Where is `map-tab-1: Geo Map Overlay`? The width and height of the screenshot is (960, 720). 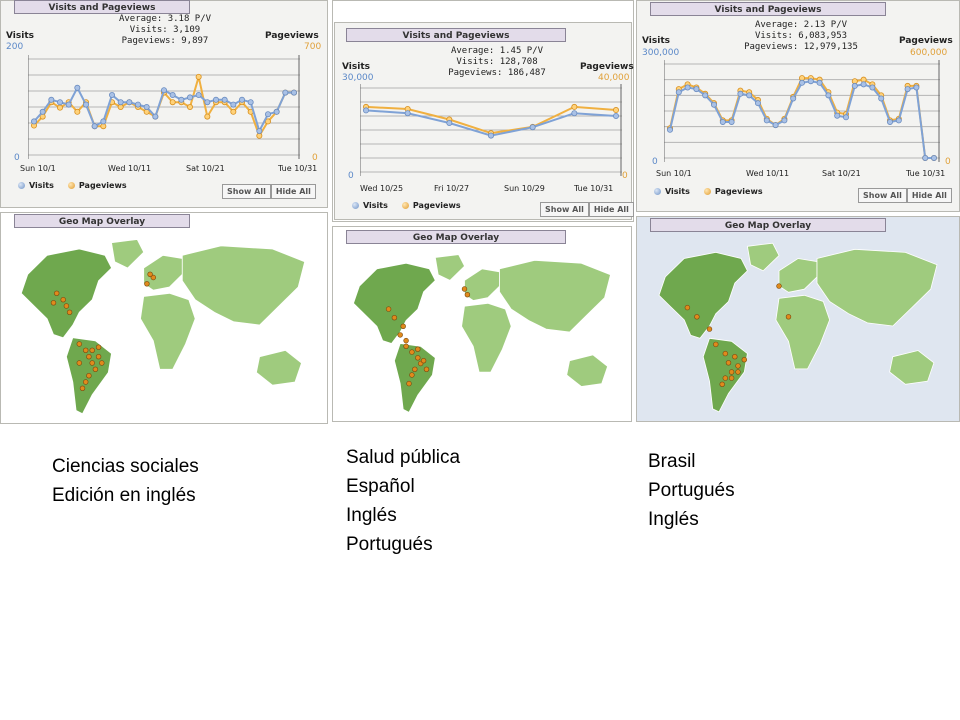
map-tab-1: Geo Map Overlay is located at coordinates (102, 221).